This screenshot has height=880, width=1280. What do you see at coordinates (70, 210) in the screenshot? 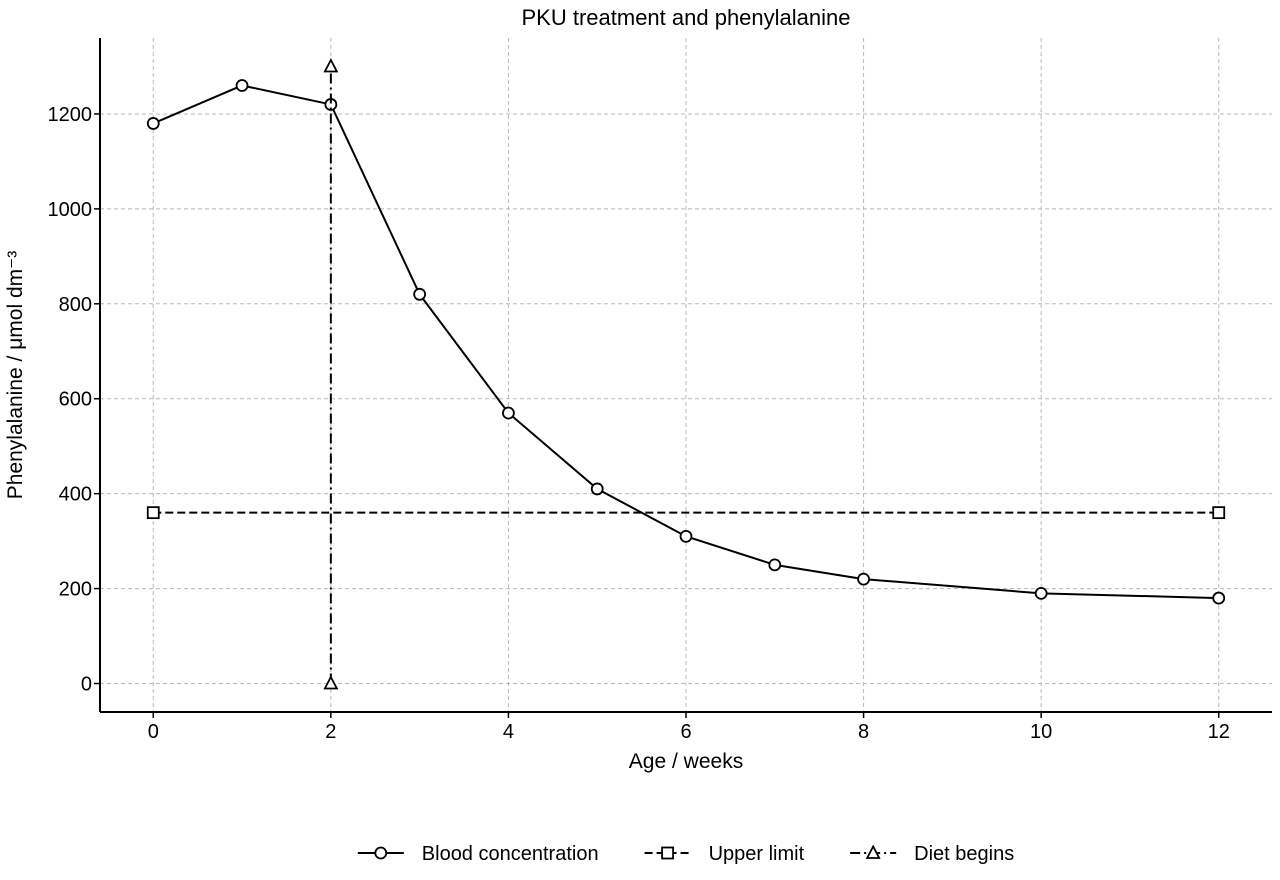
I see `y-tick-label: 1000` at bounding box center [70, 210].